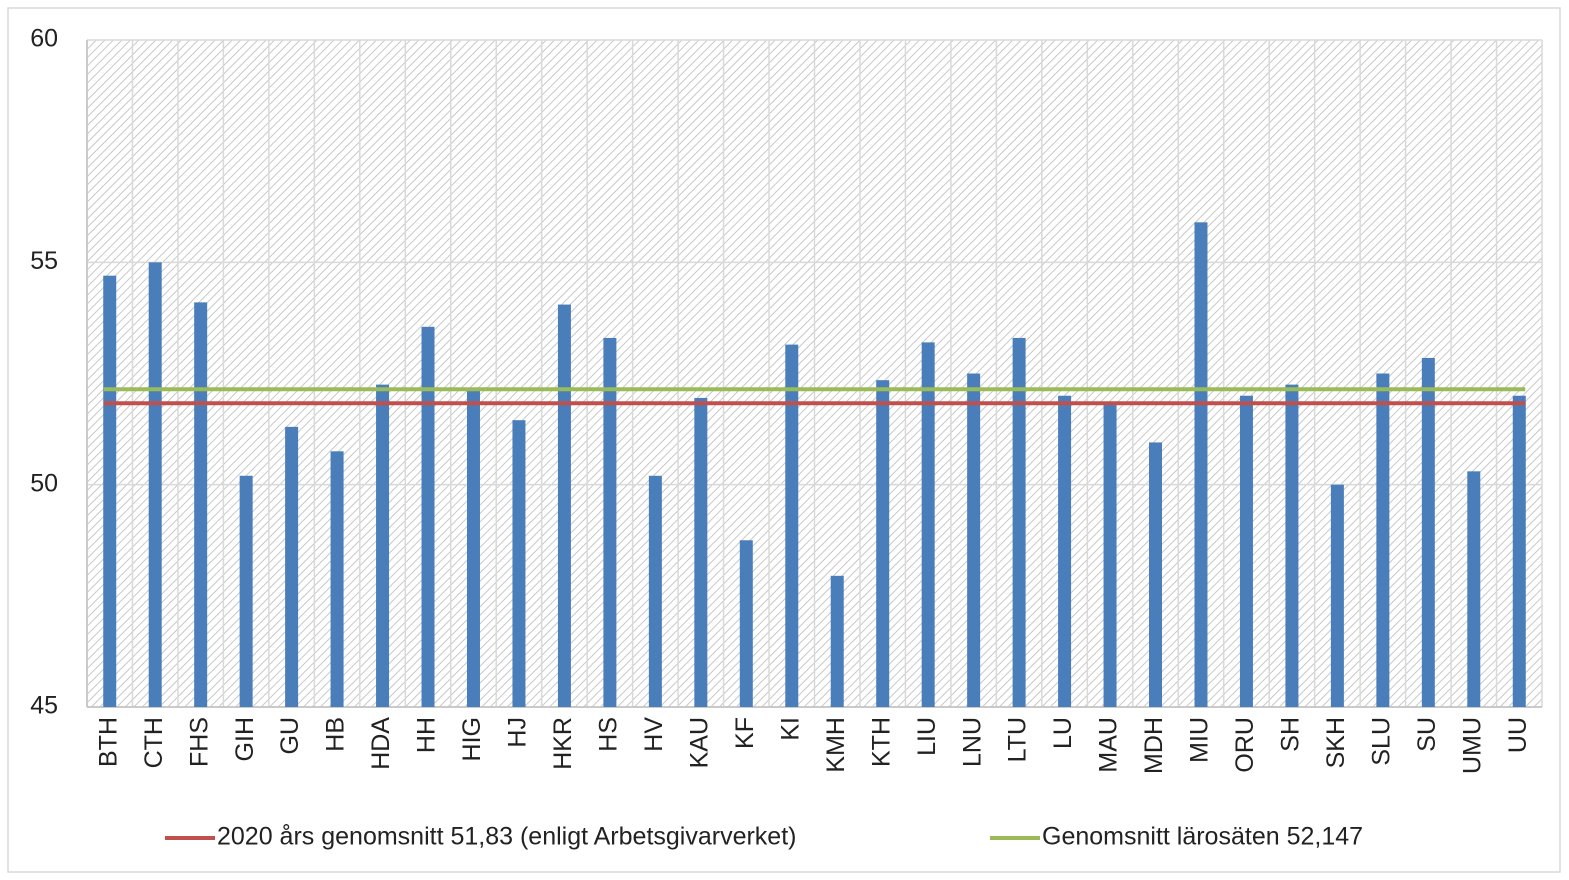 This screenshot has width=1569, height=880. I want to click on x-tick-label: MAU, so click(1109, 745).